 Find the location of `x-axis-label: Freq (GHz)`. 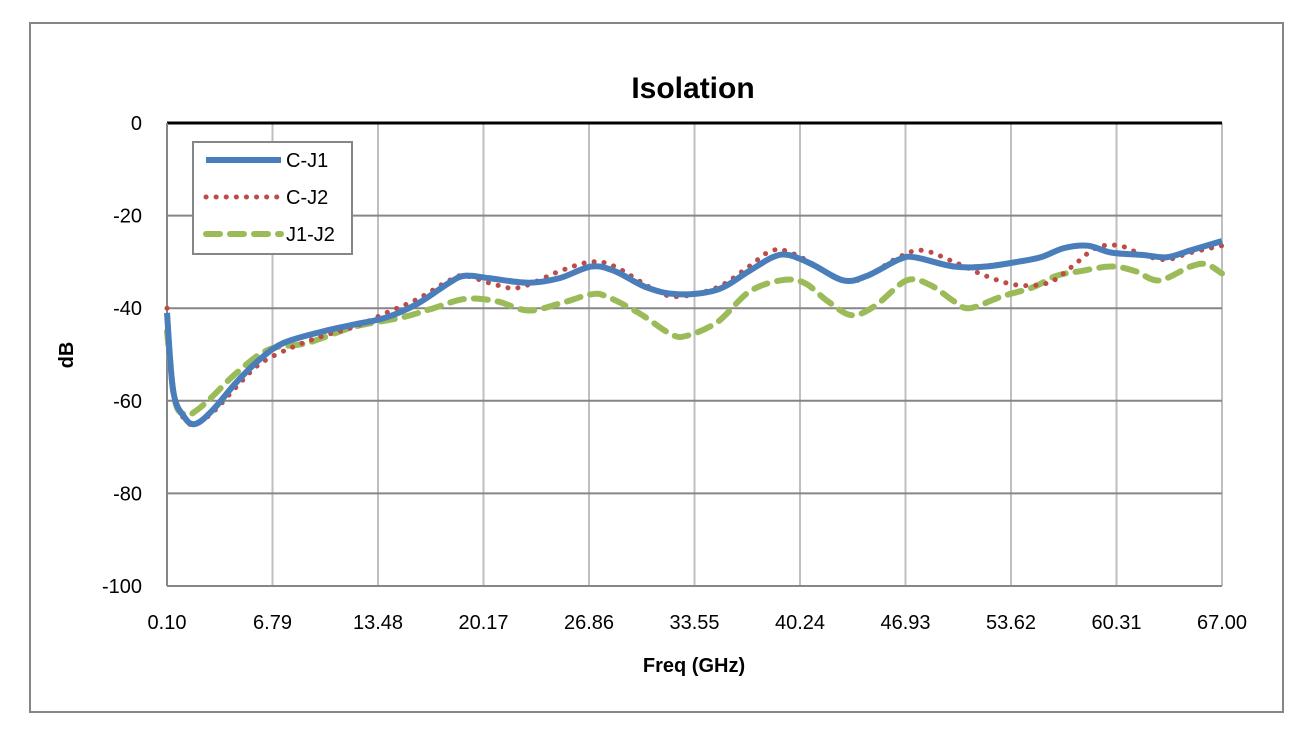

x-axis-label: Freq (GHz) is located at coordinates (694, 666).